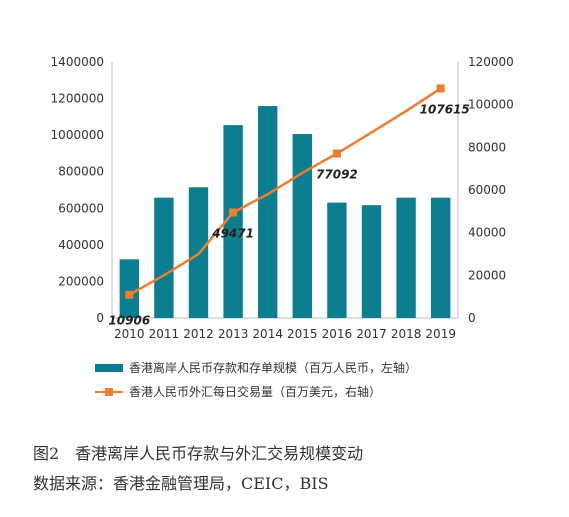  Describe the element at coordinates (164, 333) in the screenshot. I see `x-axis-tick-label: 2011` at that location.